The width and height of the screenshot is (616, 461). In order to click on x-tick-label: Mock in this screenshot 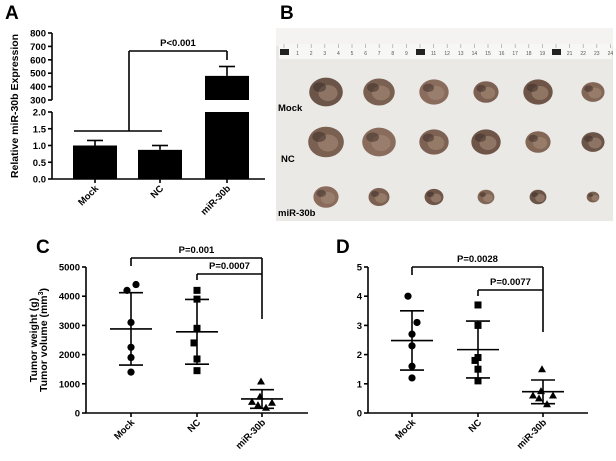, I will do `click(124, 429)`.